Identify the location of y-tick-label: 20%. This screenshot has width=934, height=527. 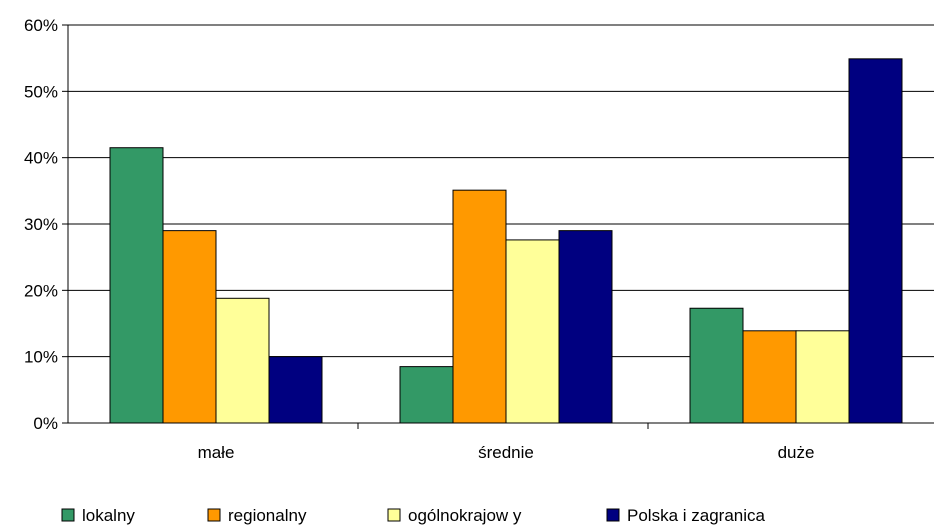
(41, 290).